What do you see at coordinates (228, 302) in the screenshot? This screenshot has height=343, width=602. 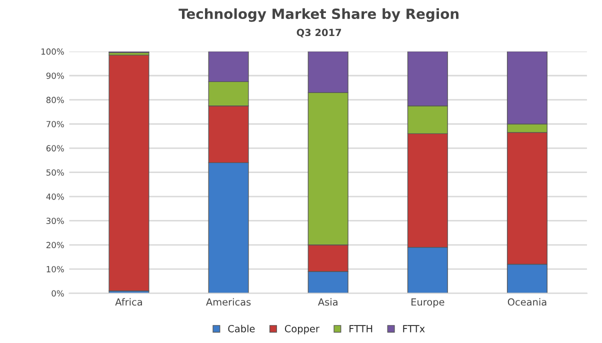 I see `x-tick-label: Americas` at bounding box center [228, 302].